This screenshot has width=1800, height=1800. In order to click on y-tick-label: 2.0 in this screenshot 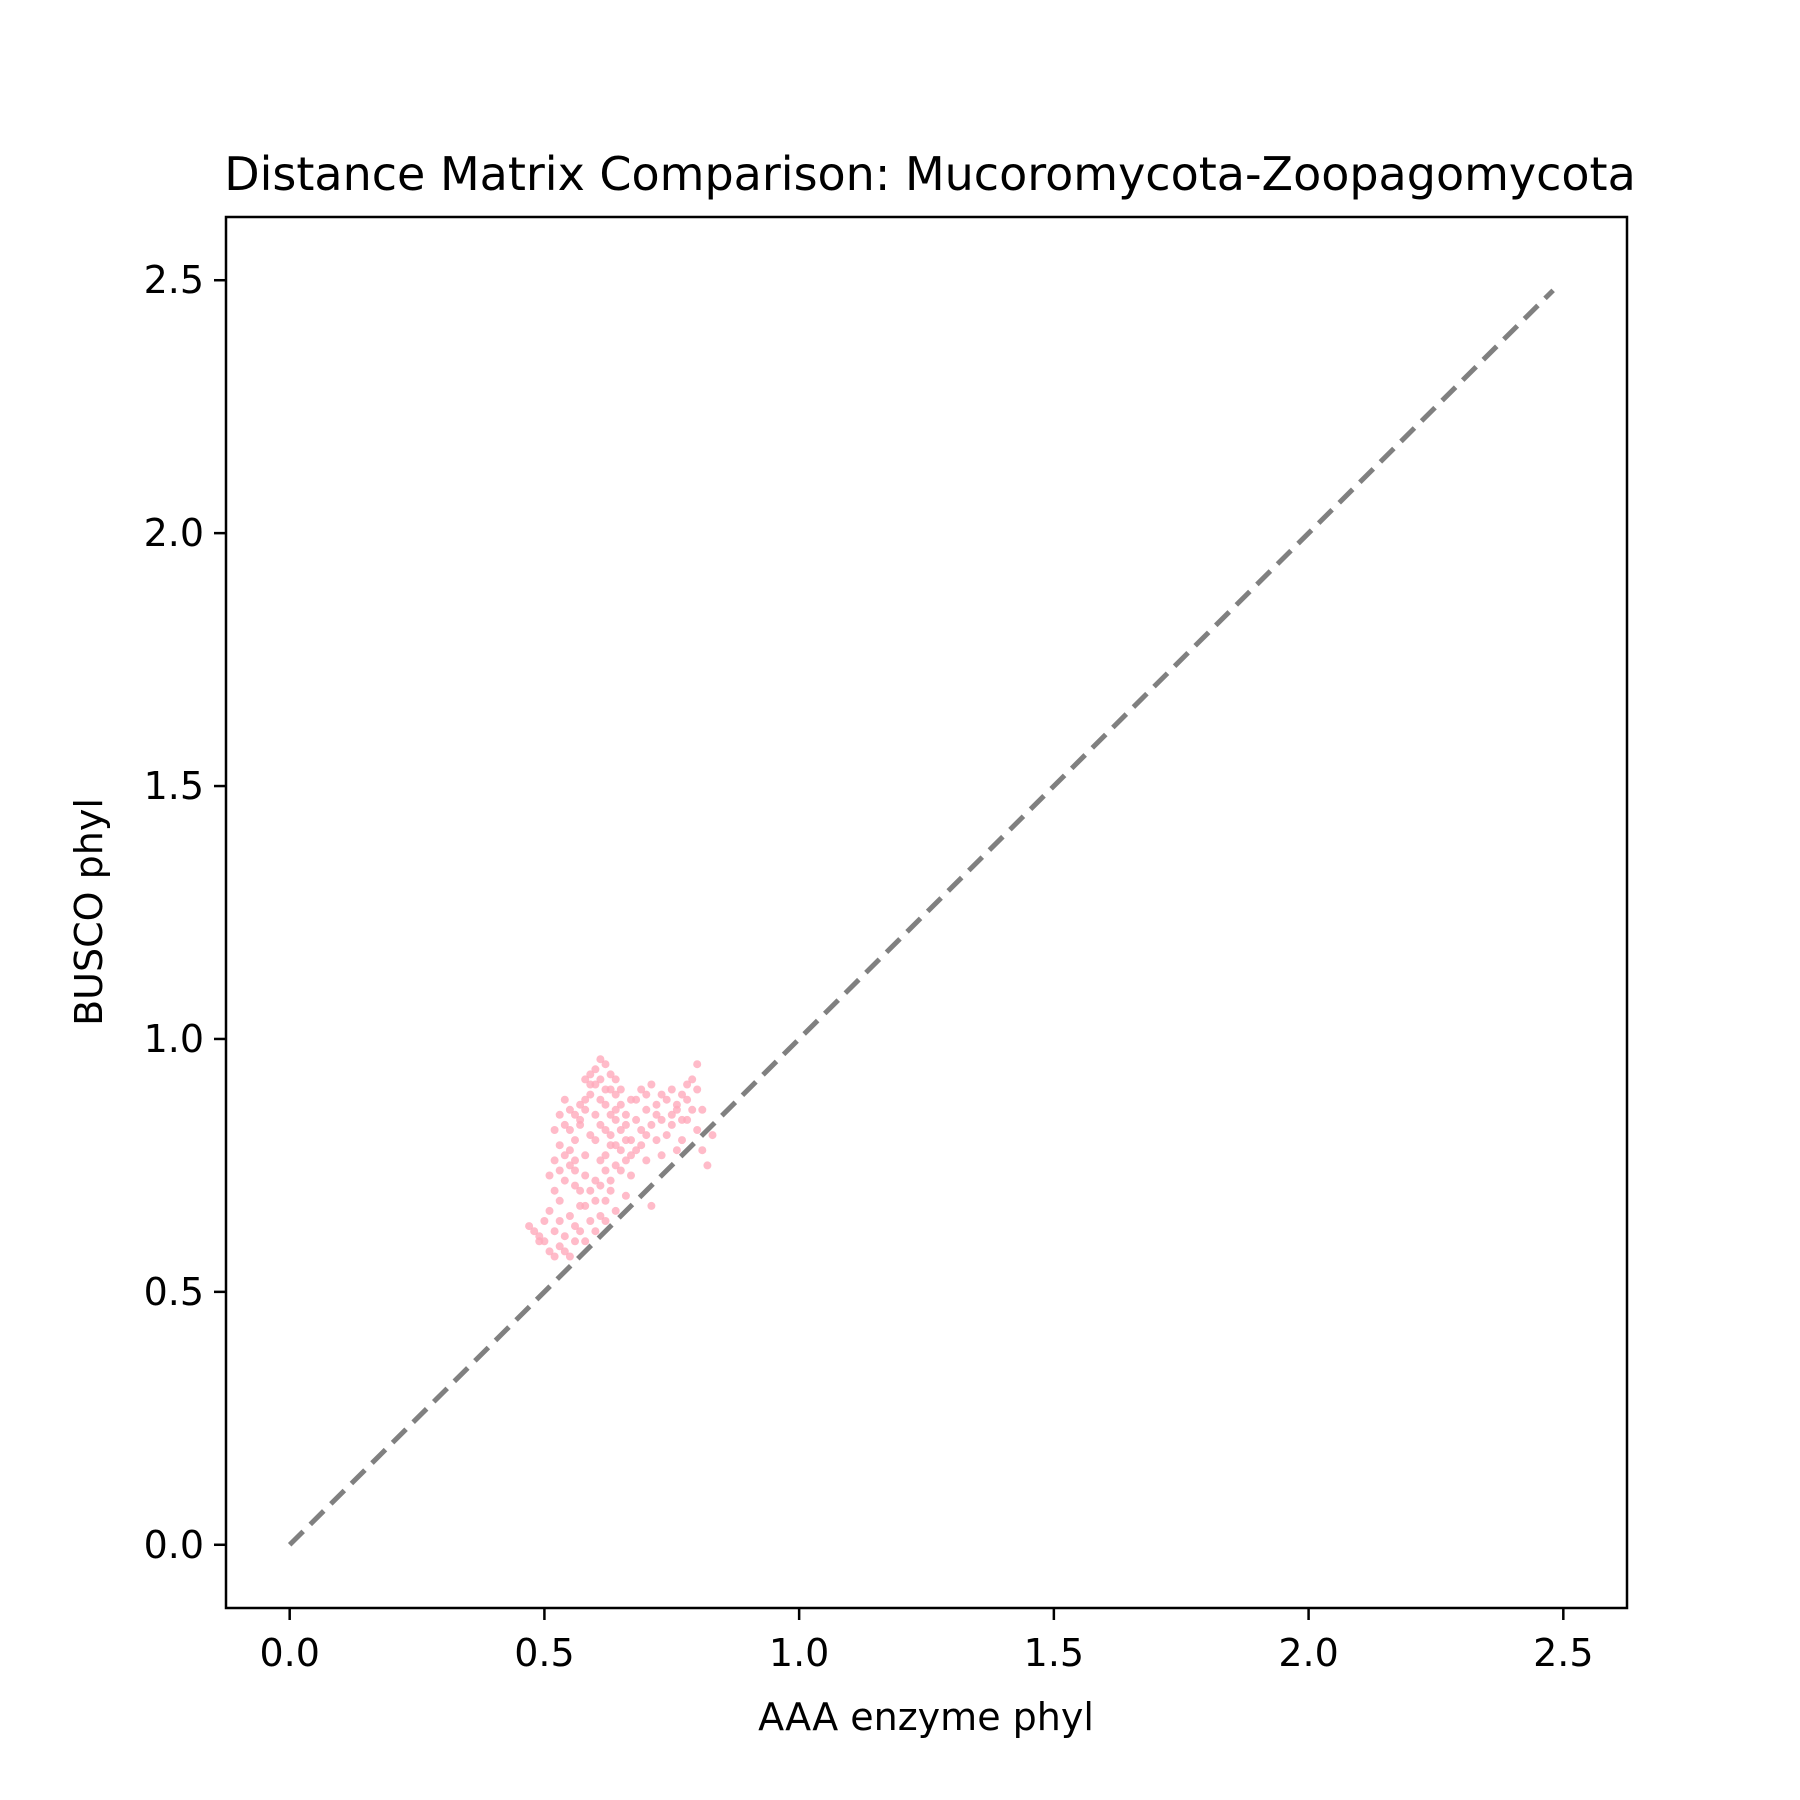, I will do `click(174, 533)`.